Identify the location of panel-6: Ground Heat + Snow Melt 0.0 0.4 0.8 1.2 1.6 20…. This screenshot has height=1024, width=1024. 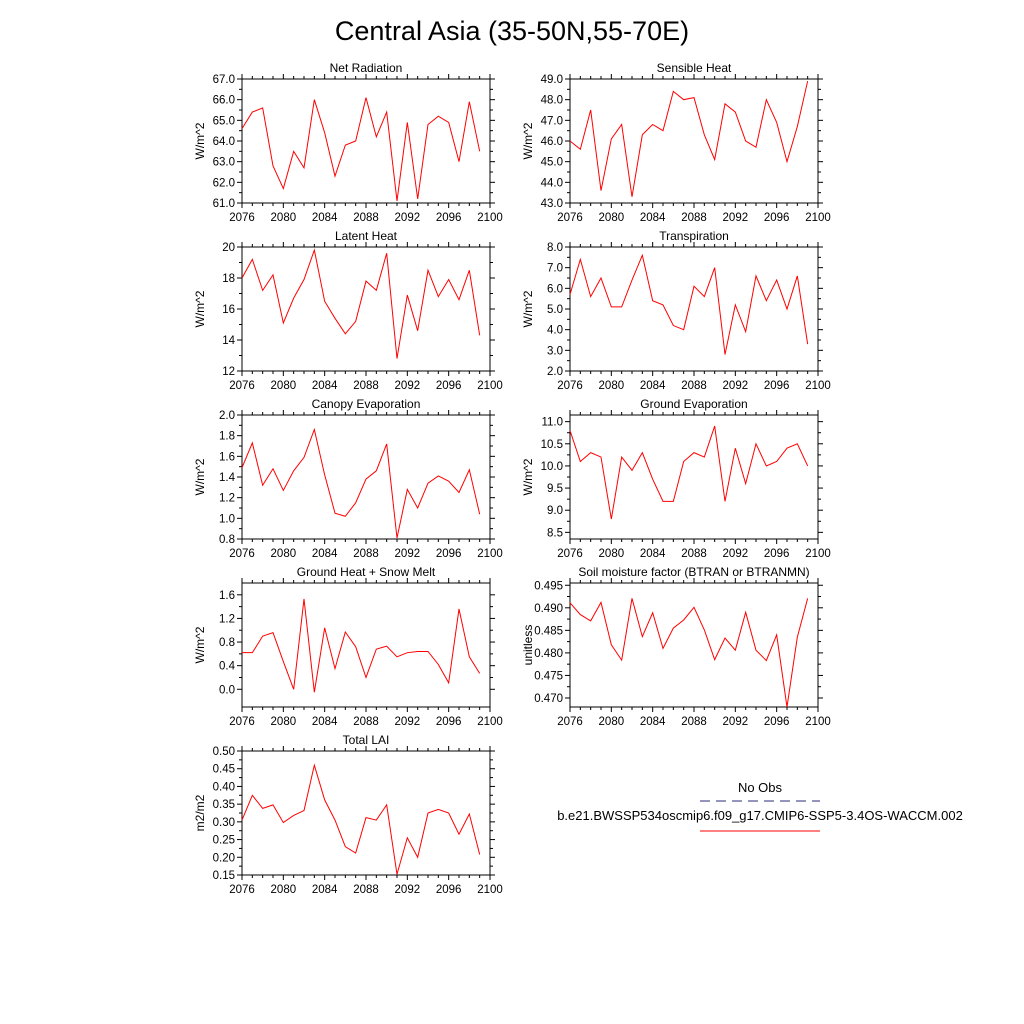
(348, 646).